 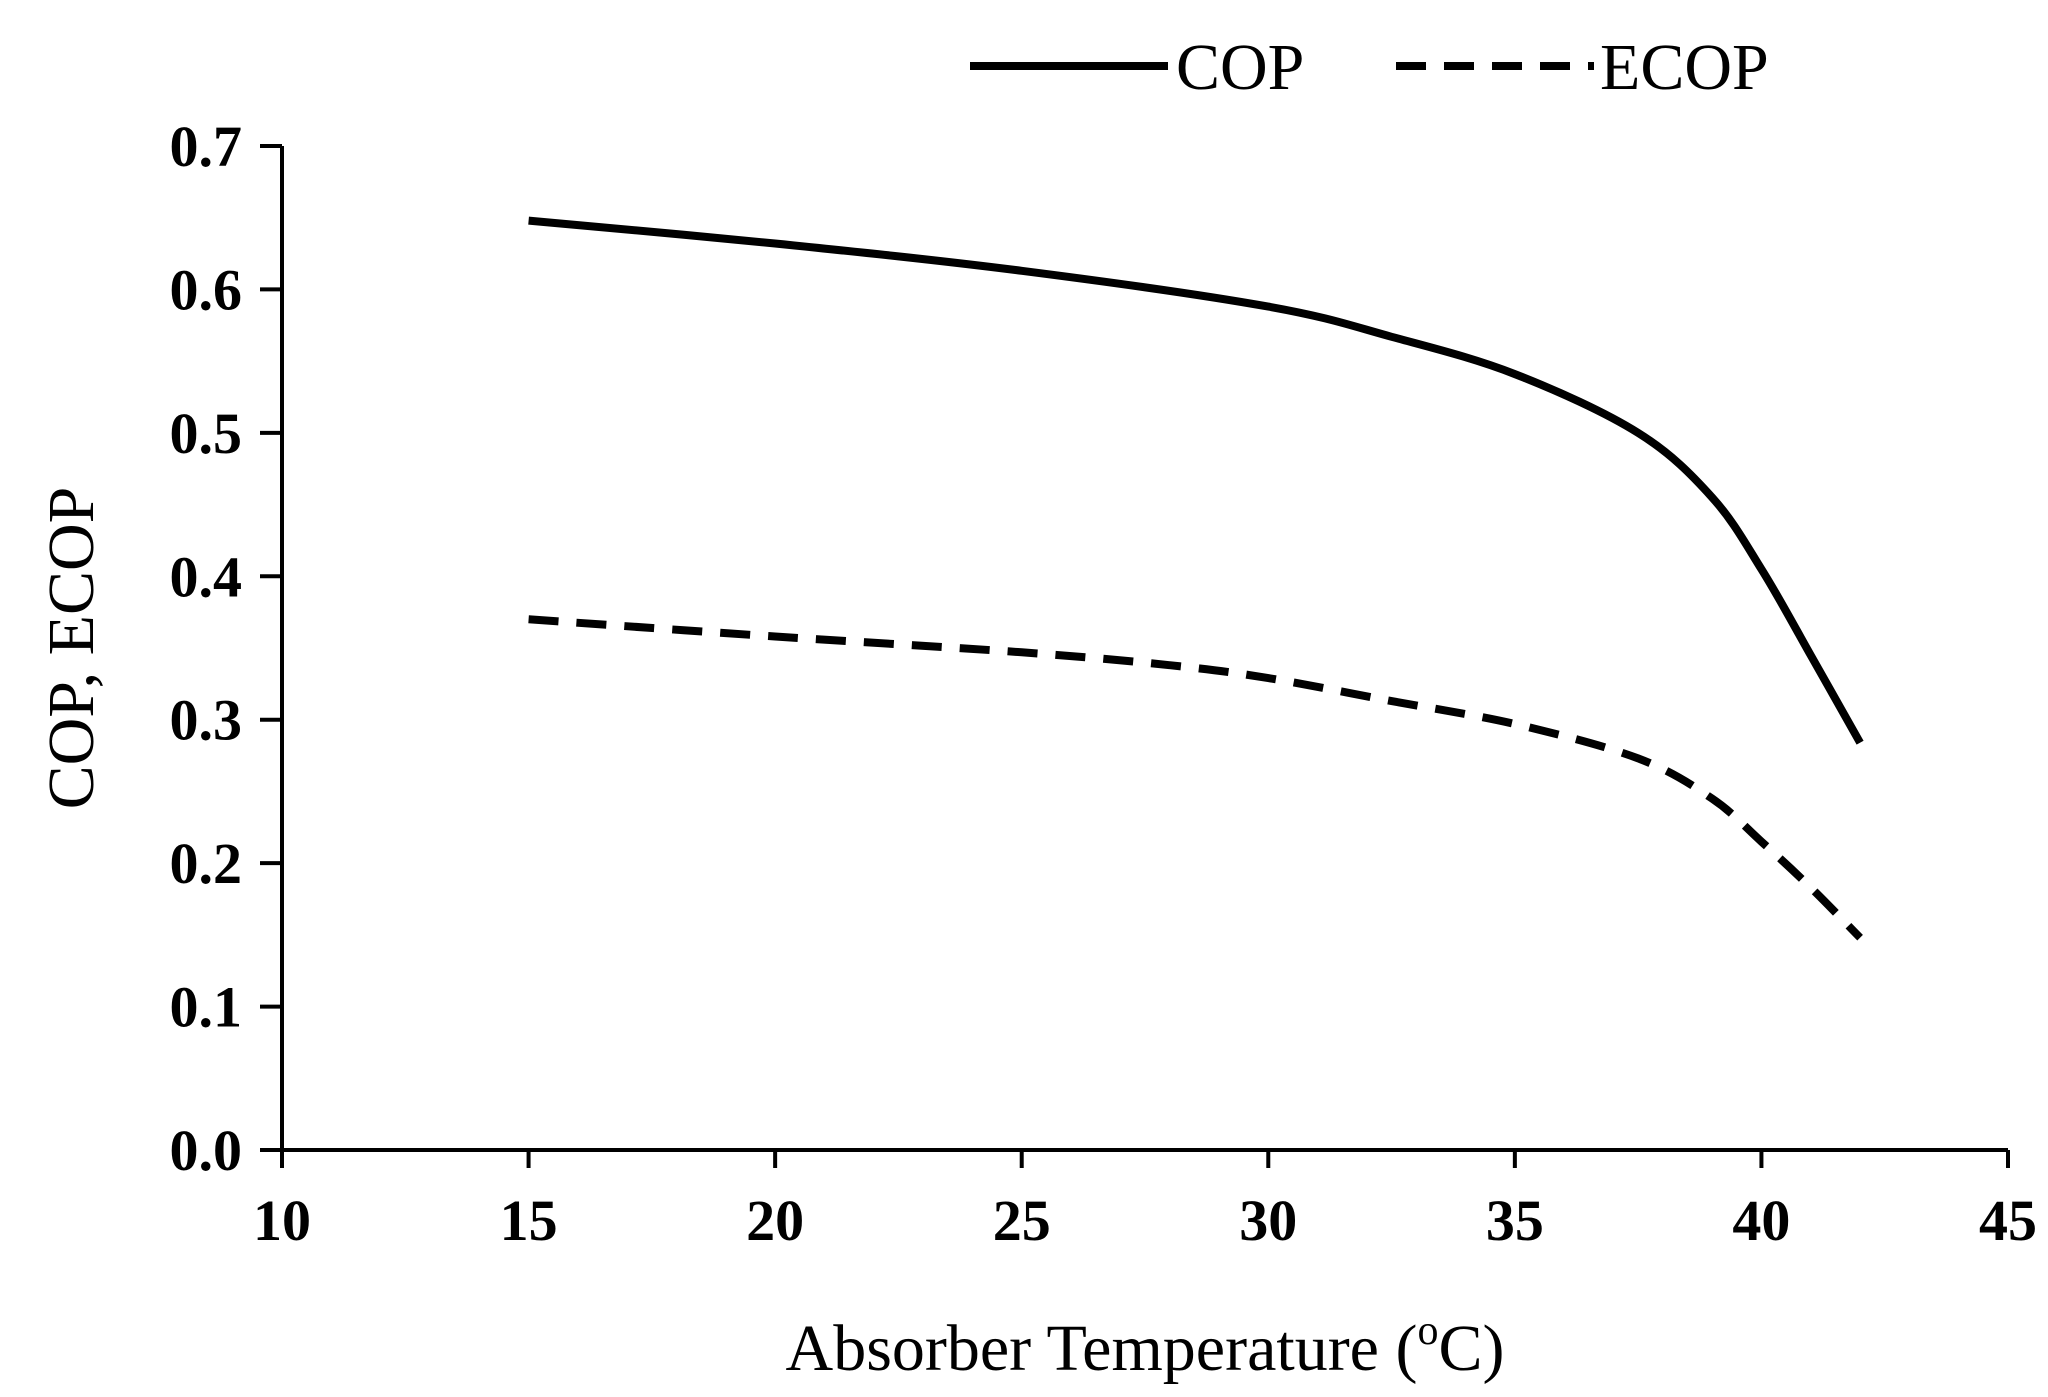 I want to click on x-axis-title-end: C), so click(x=1471, y=1348).